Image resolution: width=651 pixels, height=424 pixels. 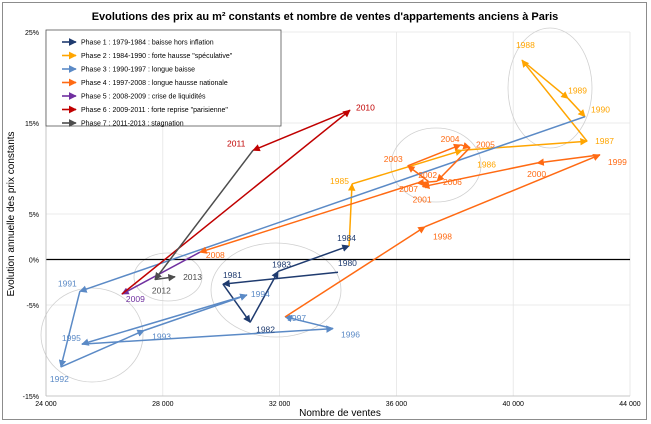 I want to click on point-label-1984: 1984, so click(x=346, y=238).